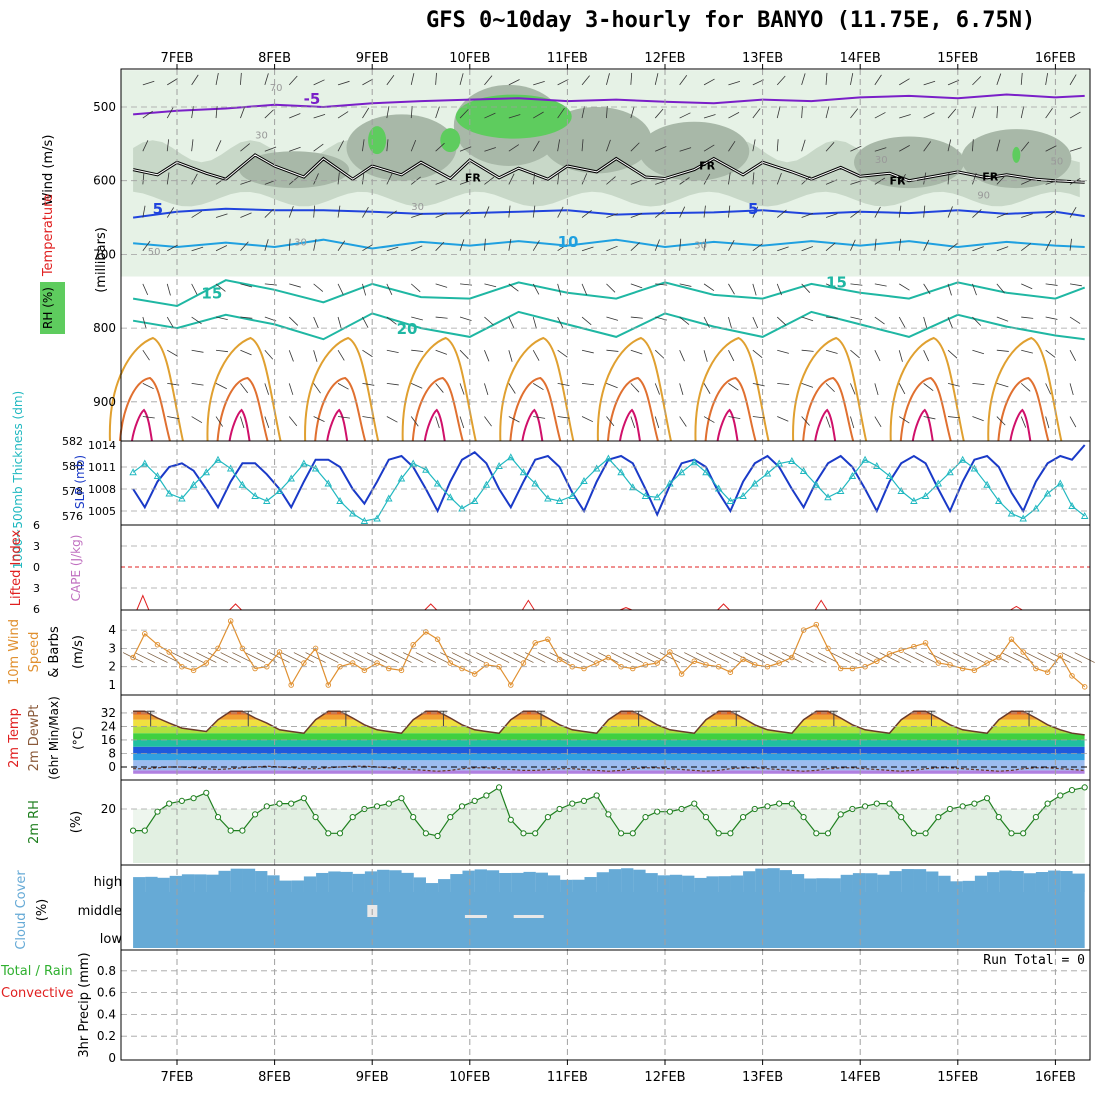 Image resolution: width=1100 pixels, height=1100 pixels. I want to click on rh-legend-swatch, so click(52, 308).